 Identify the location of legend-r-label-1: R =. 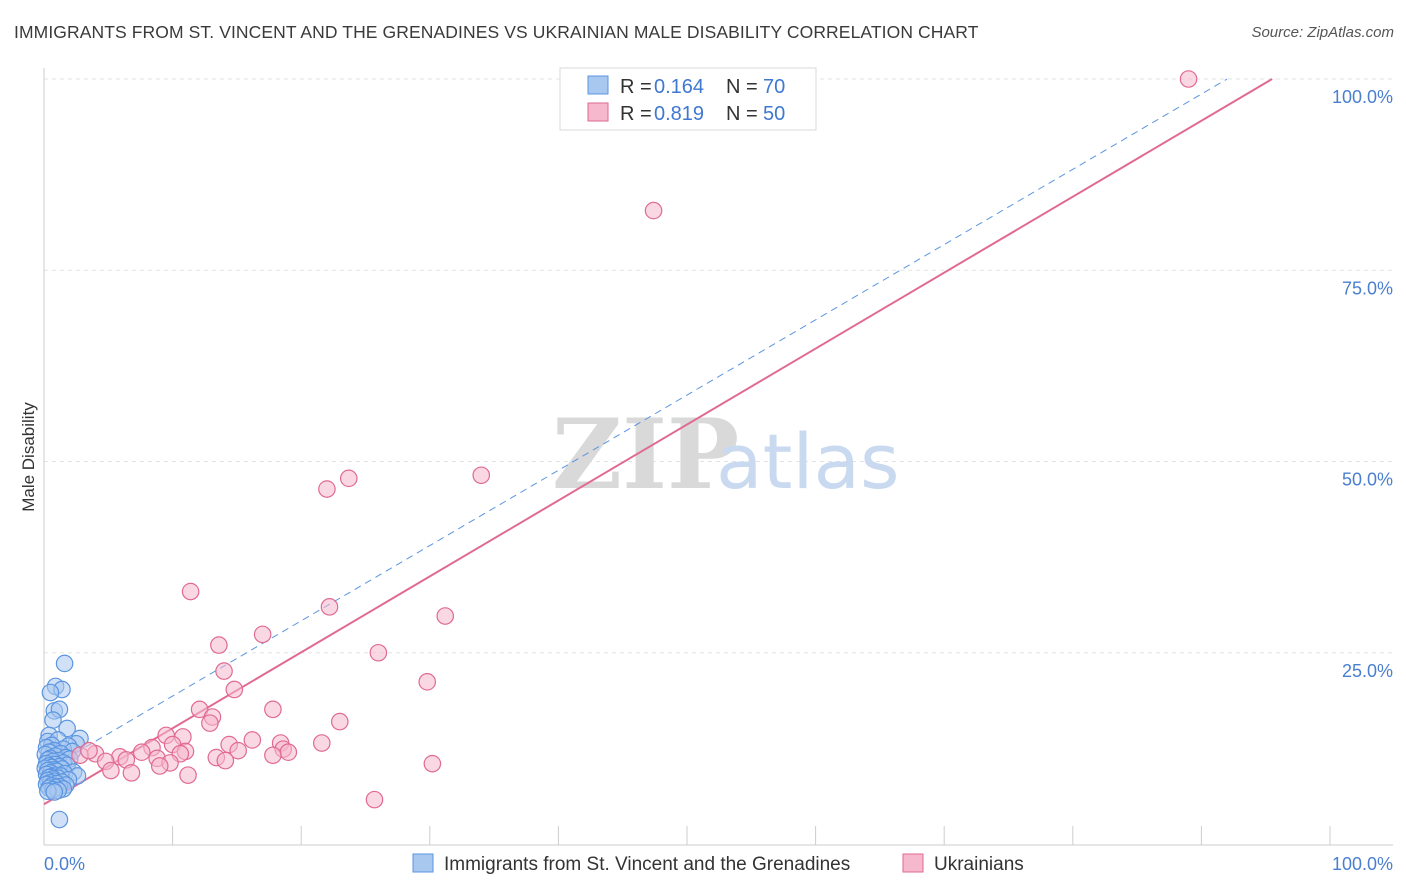
(636, 87).